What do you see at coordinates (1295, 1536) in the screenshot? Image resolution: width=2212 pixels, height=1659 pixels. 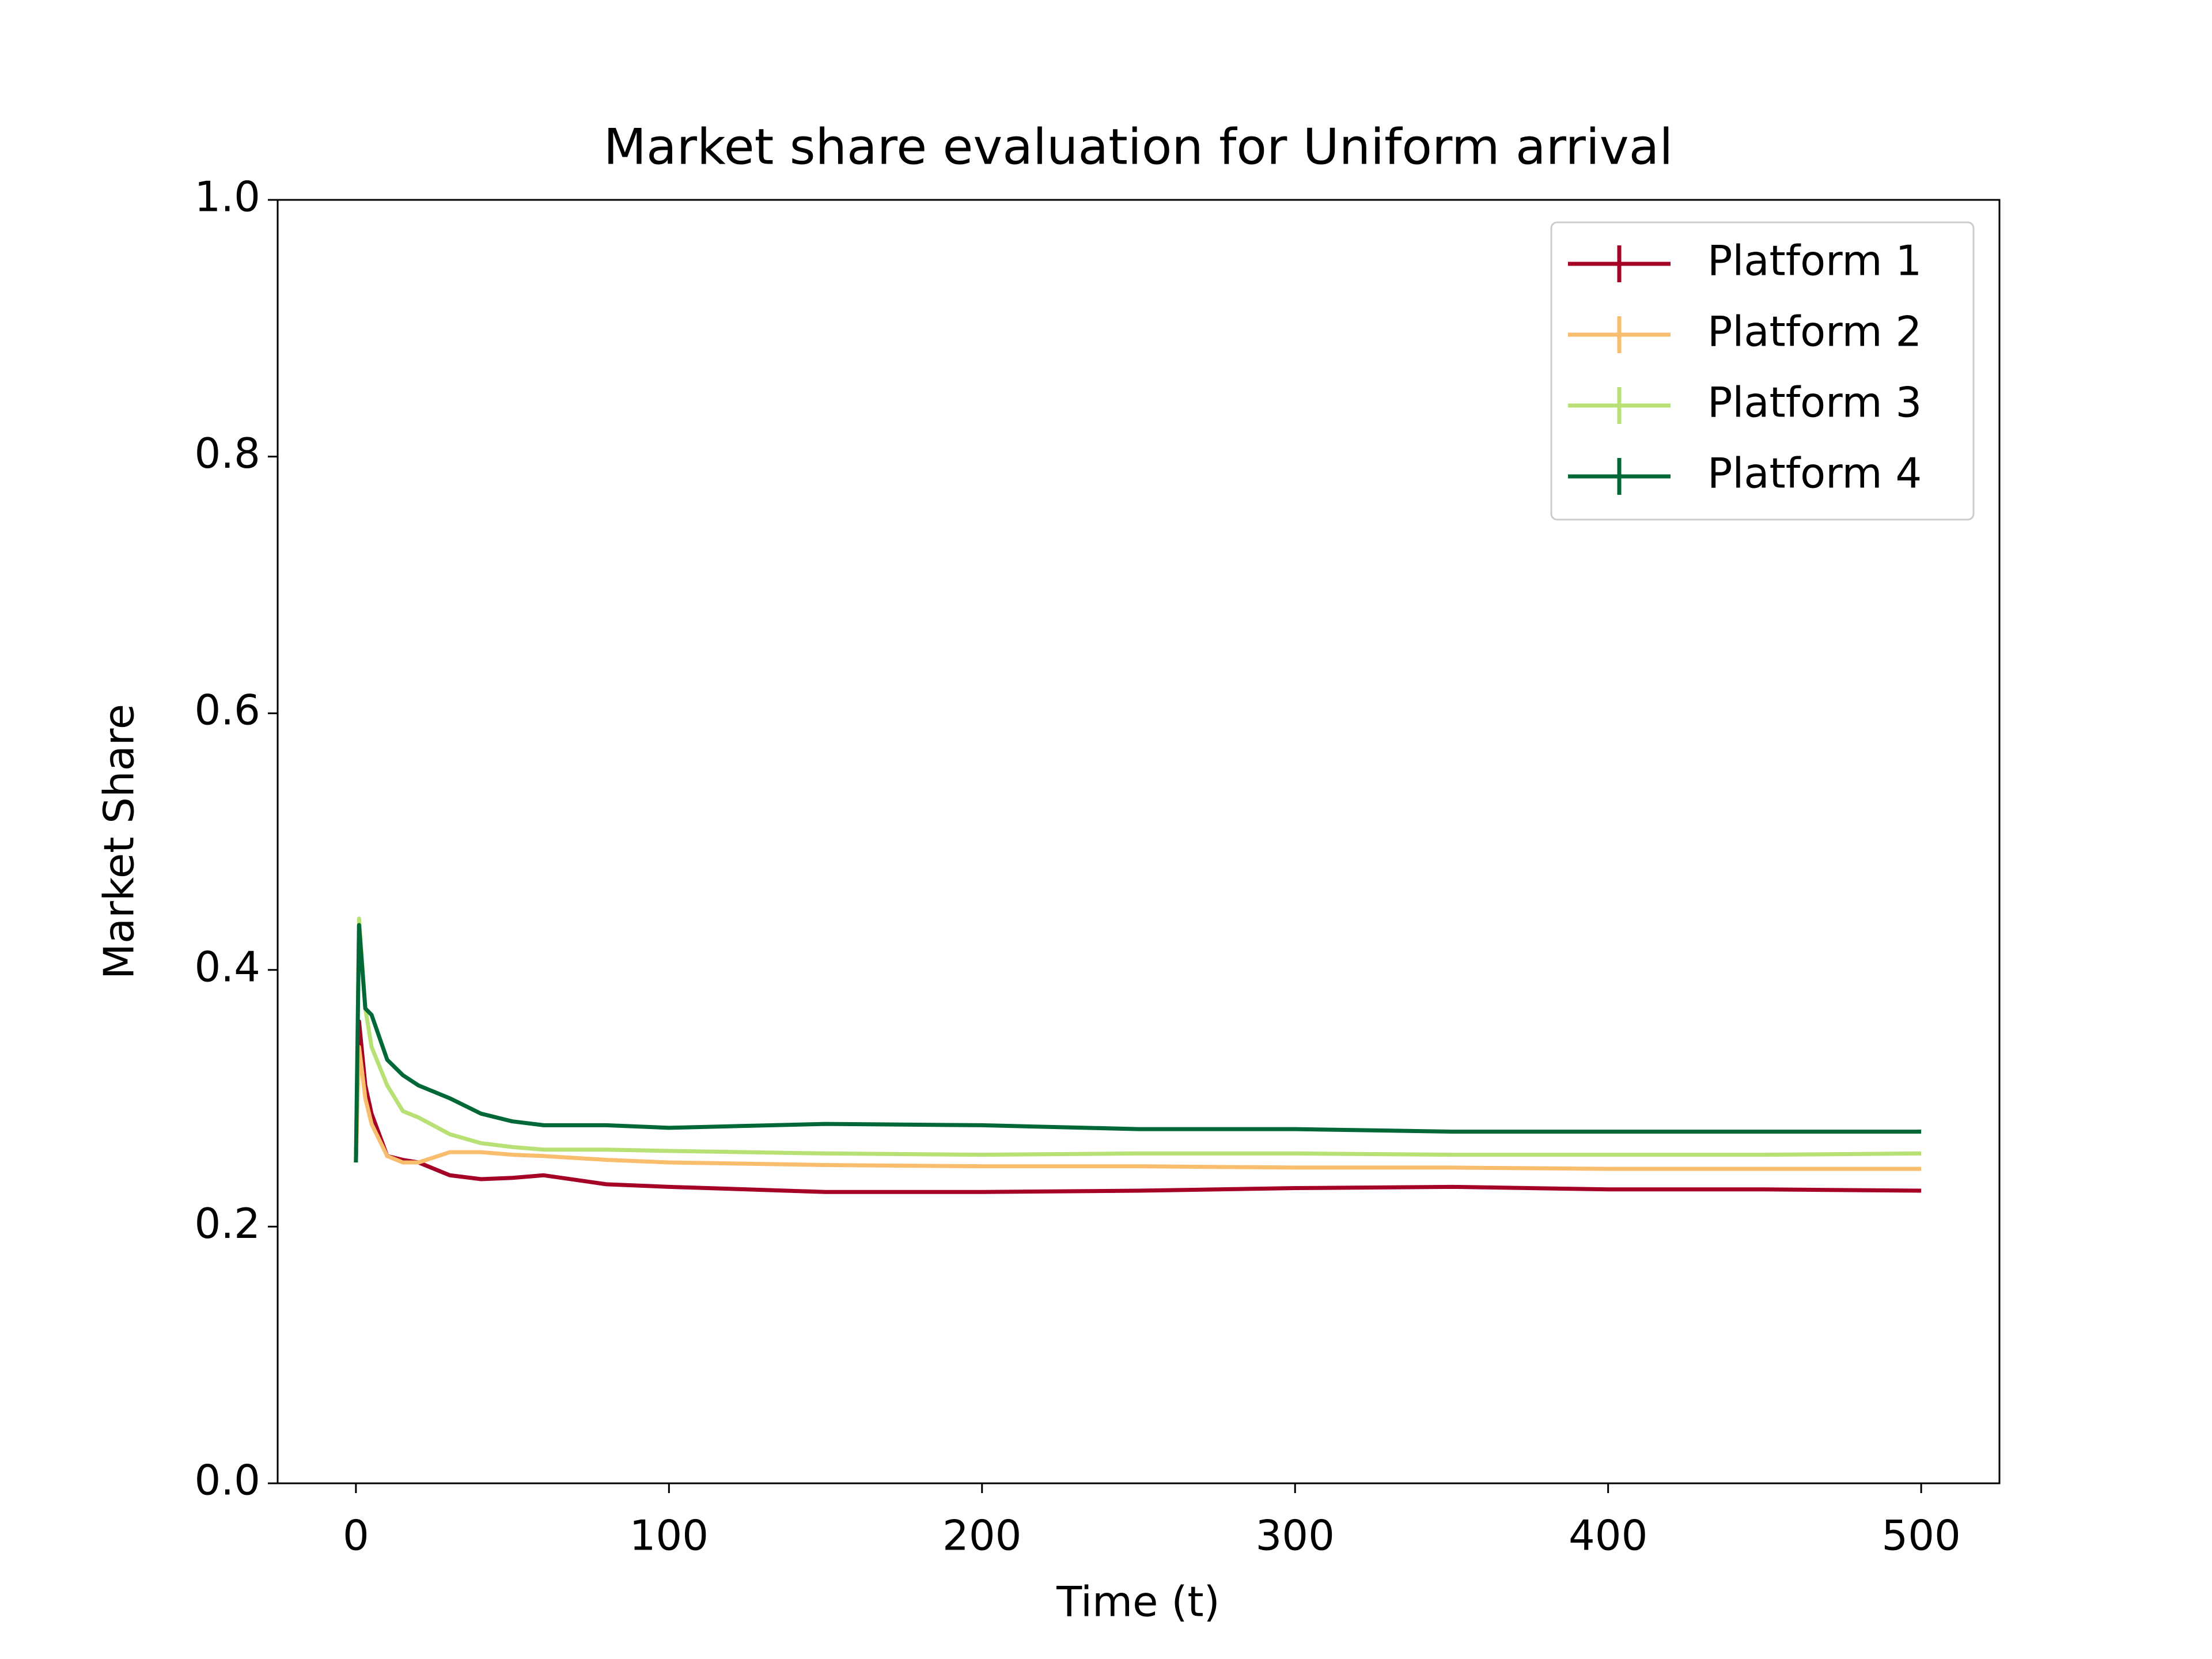 I see `x-tick-label: 300` at bounding box center [1295, 1536].